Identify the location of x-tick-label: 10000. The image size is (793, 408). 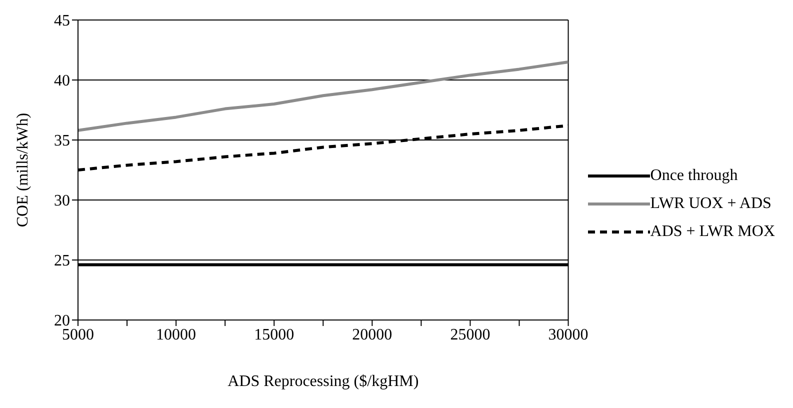
(176, 335).